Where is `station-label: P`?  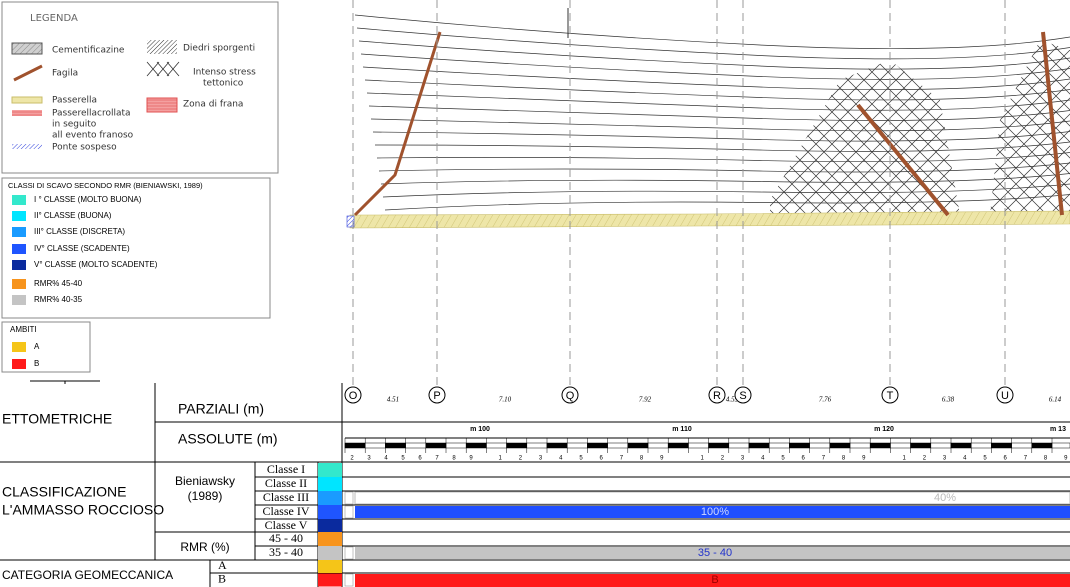 station-label: P is located at coordinates (436, 396).